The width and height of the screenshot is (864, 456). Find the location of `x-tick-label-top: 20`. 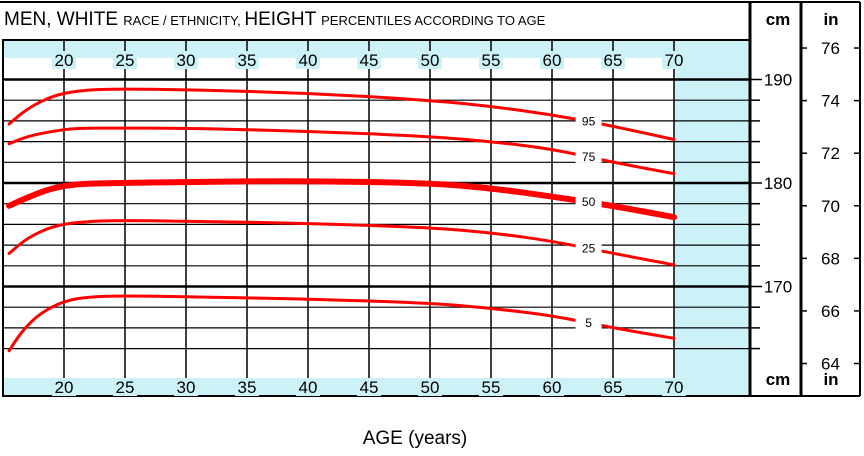

x-tick-label-top: 20 is located at coordinates (64, 60).